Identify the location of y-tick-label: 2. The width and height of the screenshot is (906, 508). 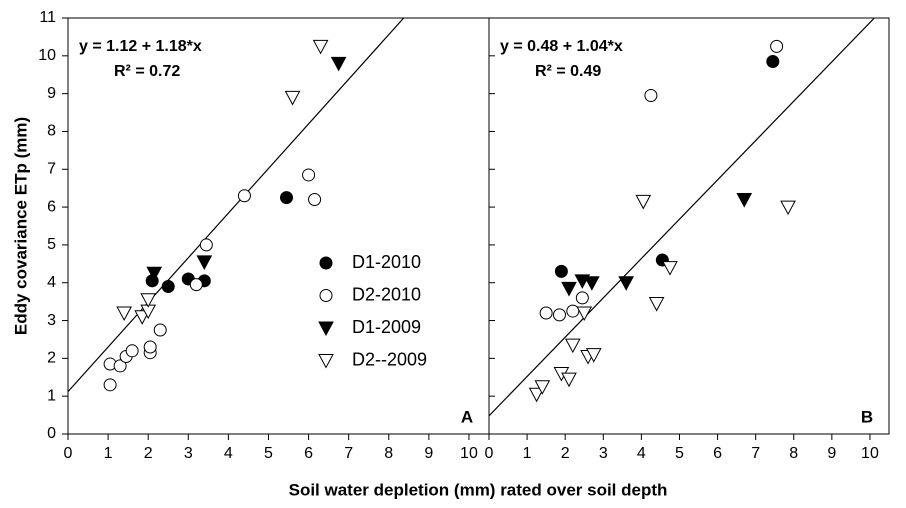
(51, 358).